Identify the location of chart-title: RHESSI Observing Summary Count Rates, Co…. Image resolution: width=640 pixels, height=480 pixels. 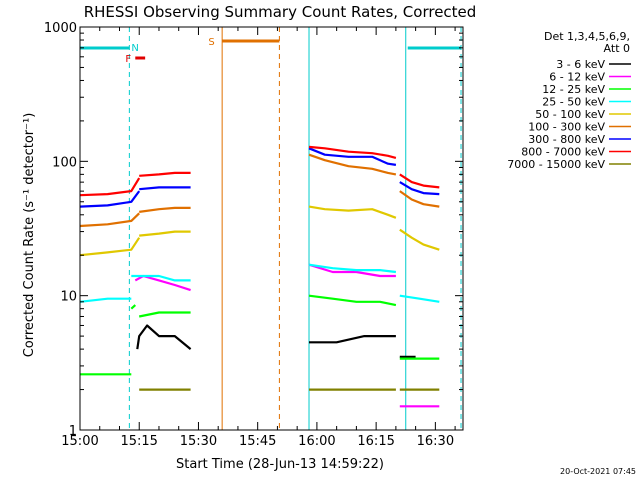
(280, 12).